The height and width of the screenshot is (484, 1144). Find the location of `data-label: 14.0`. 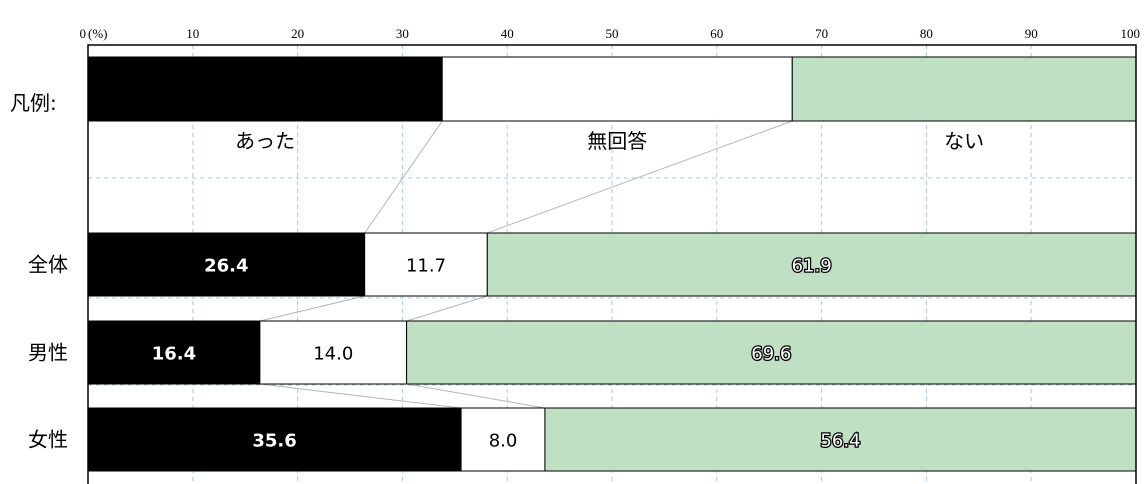

data-label: 14.0 is located at coordinates (333, 354).